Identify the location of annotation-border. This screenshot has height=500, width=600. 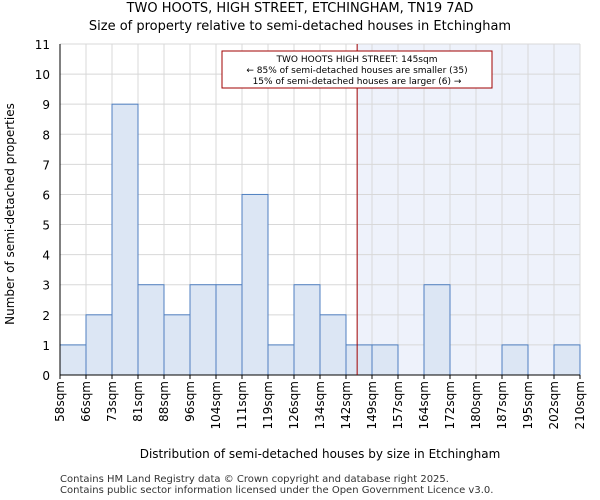
(357, 69).